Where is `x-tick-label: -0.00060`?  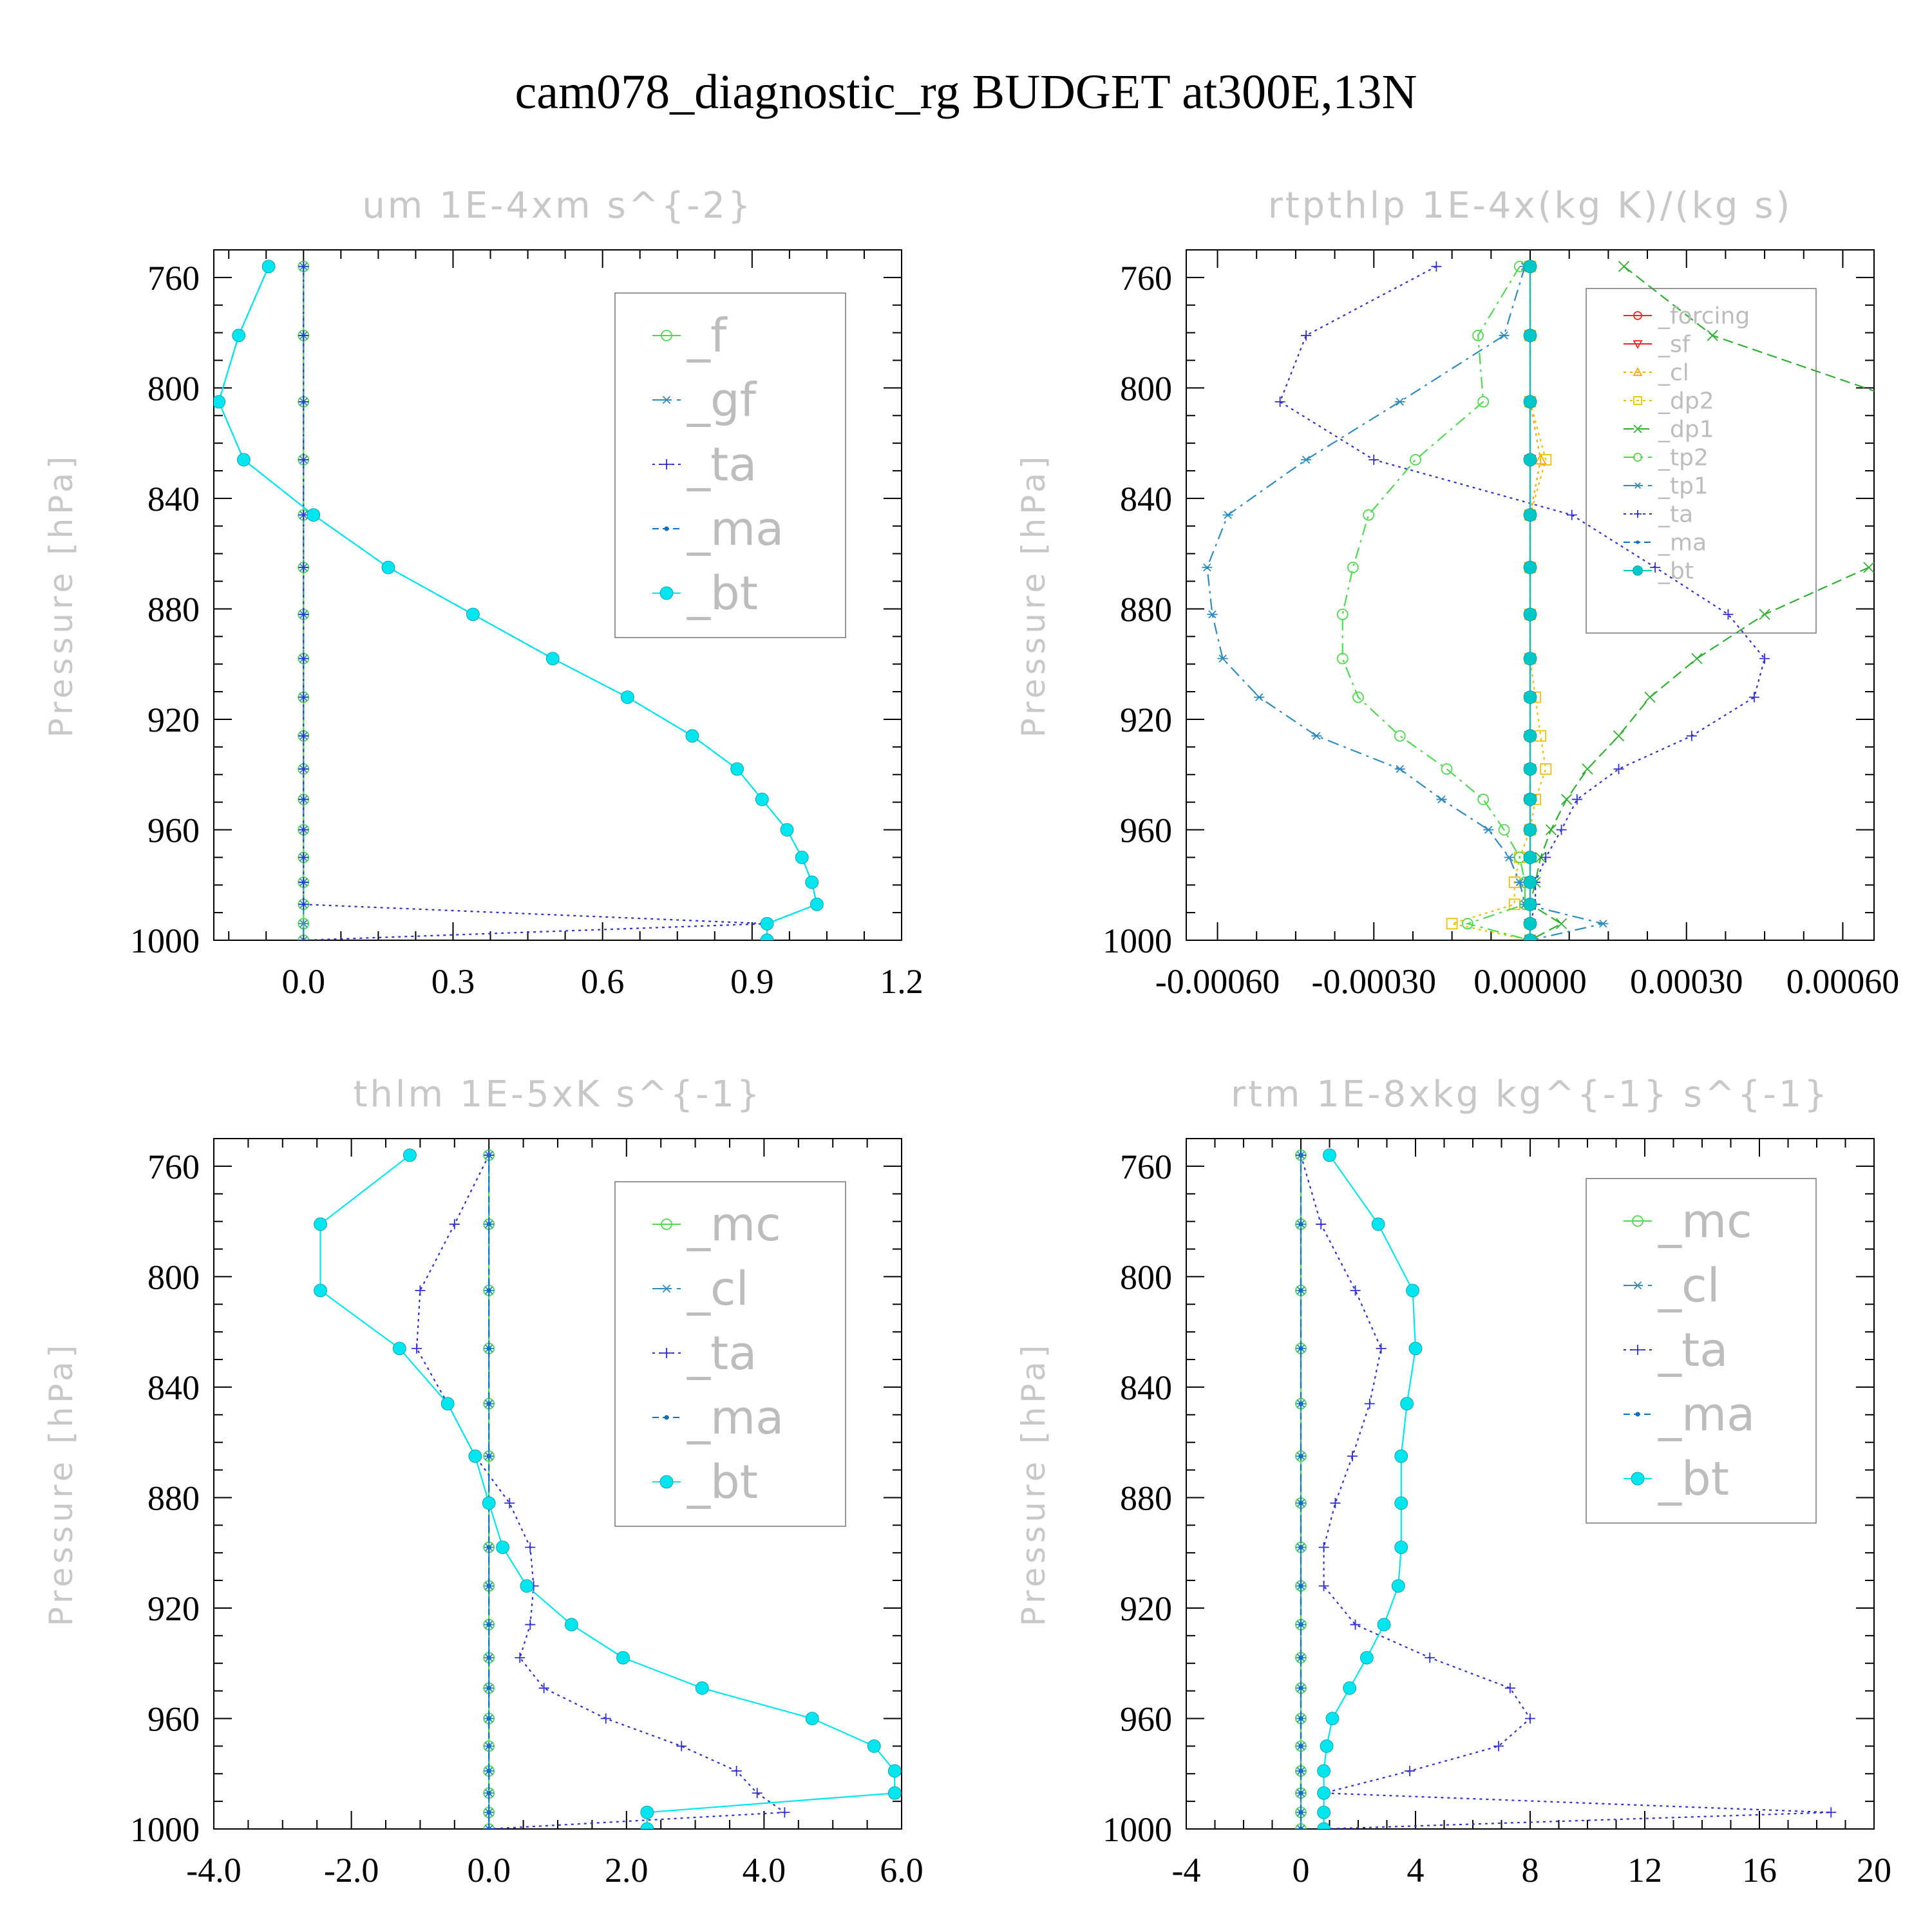 x-tick-label: -0.00060 is located at coordinates (1218, 981).